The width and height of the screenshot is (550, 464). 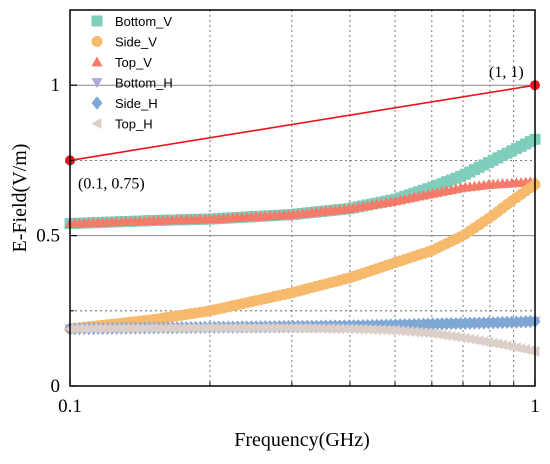 I want to click on series-top-v, so click(x=302, y=201).